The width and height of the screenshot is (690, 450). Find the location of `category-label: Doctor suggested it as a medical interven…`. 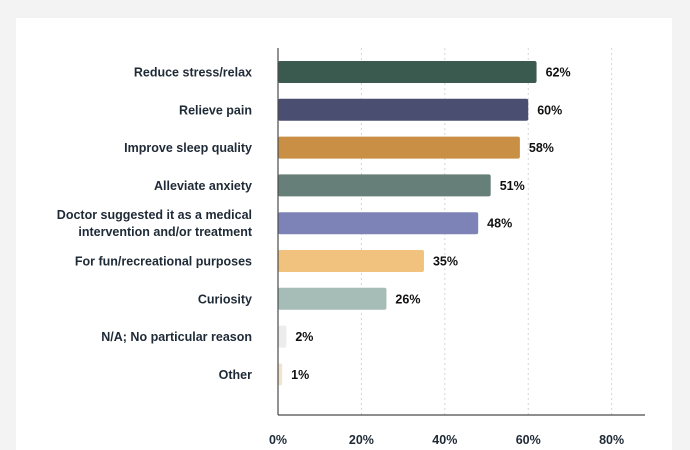

category-label: Doctor suggested it as a medical interven… is located at coordinates (155, 223).